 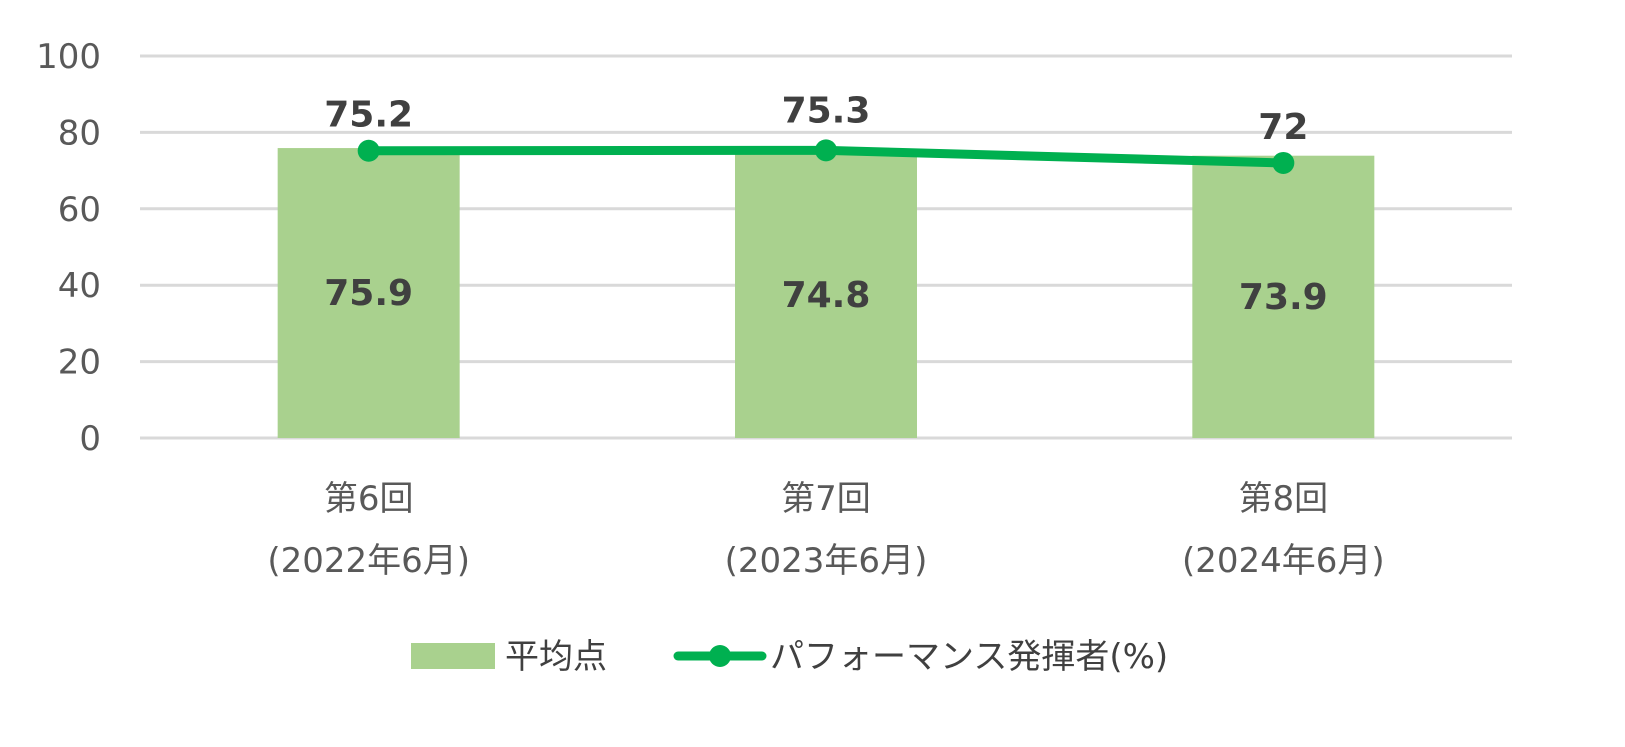 What do you see at coordinates (90, 439) in the screenshot?
I see `y-tick-label: 0` at bounding box center [90, 439].